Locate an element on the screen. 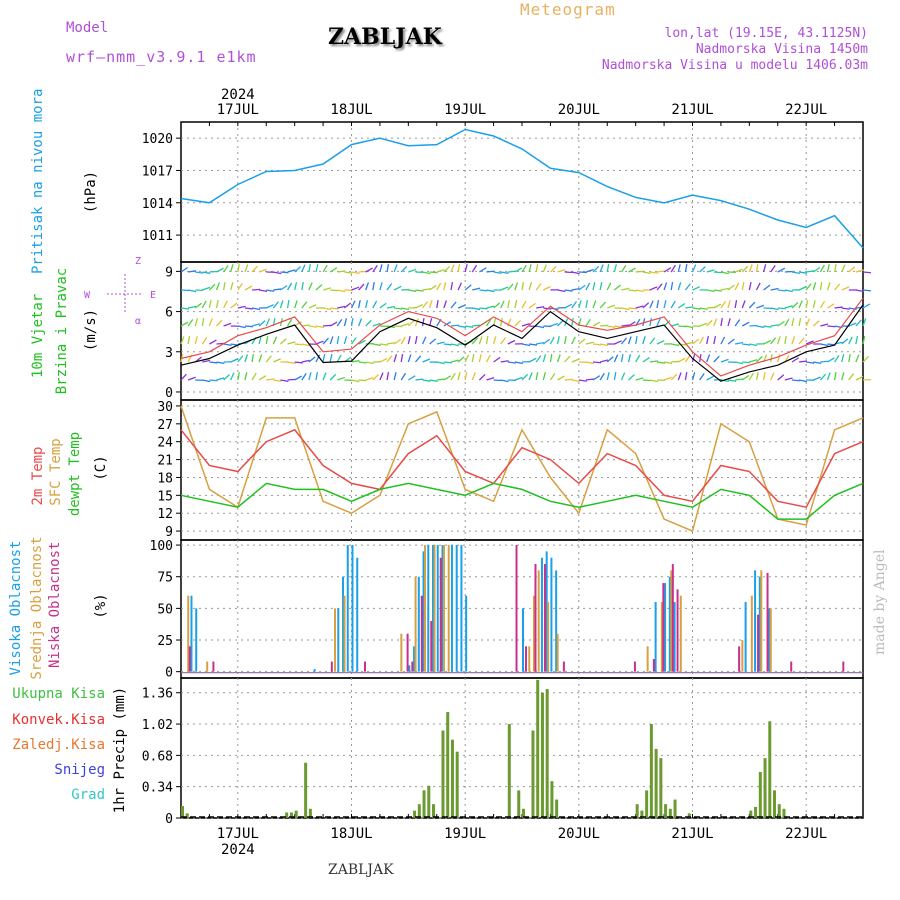 The height and width of the screenshot is (900, 900). top-day-label: 20JUL is located at coordinates (579, 110).